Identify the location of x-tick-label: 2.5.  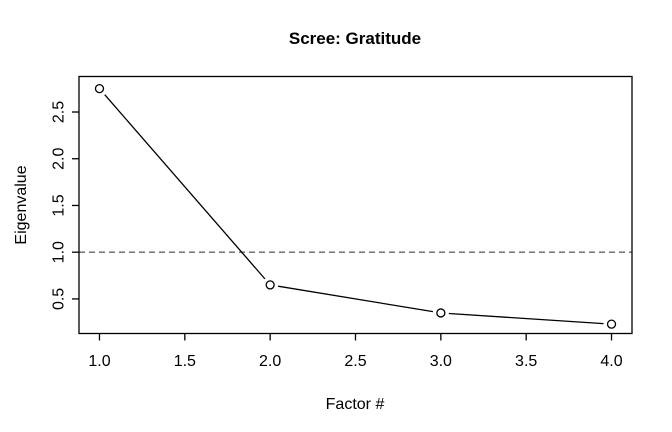
(355, 361).